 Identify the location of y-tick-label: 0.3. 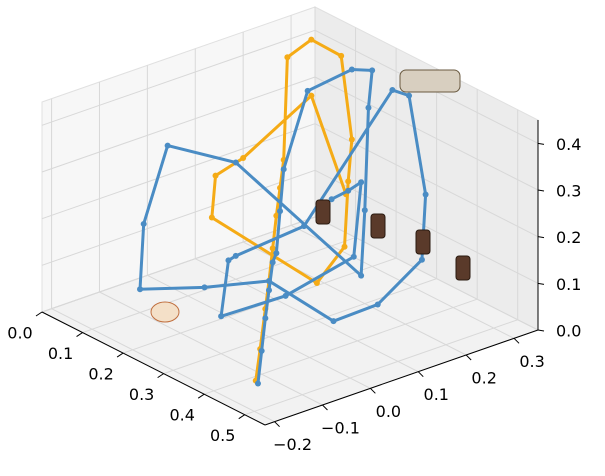
(531, 361).